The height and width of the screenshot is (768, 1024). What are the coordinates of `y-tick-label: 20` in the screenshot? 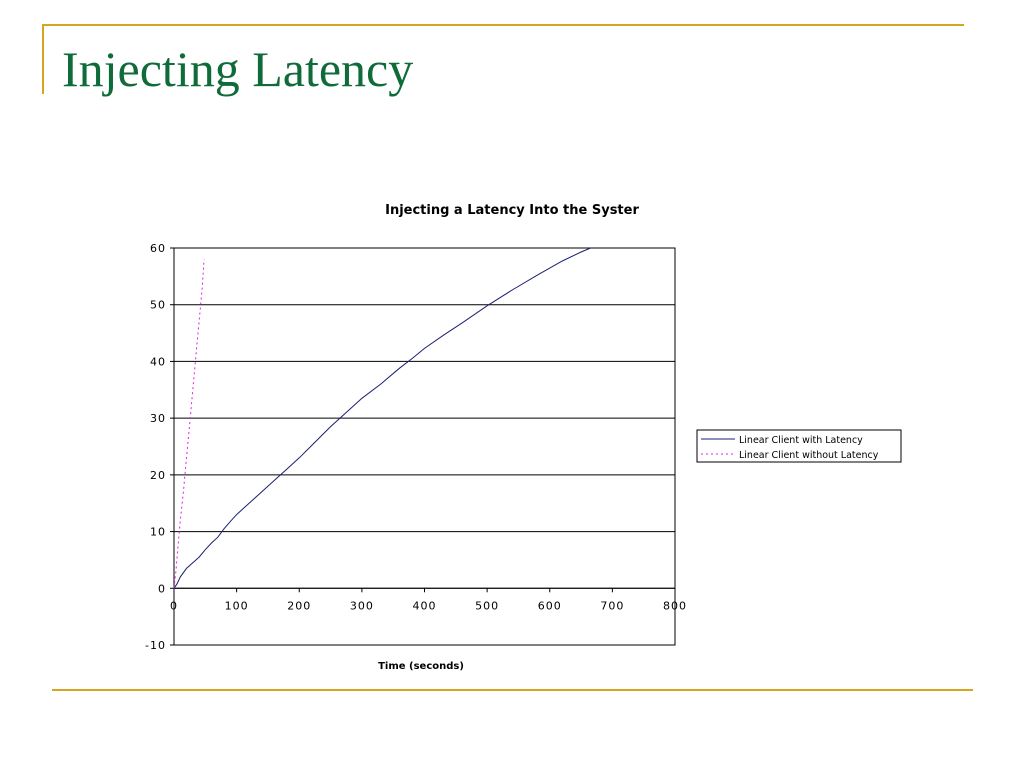 It's located at (158, 475).